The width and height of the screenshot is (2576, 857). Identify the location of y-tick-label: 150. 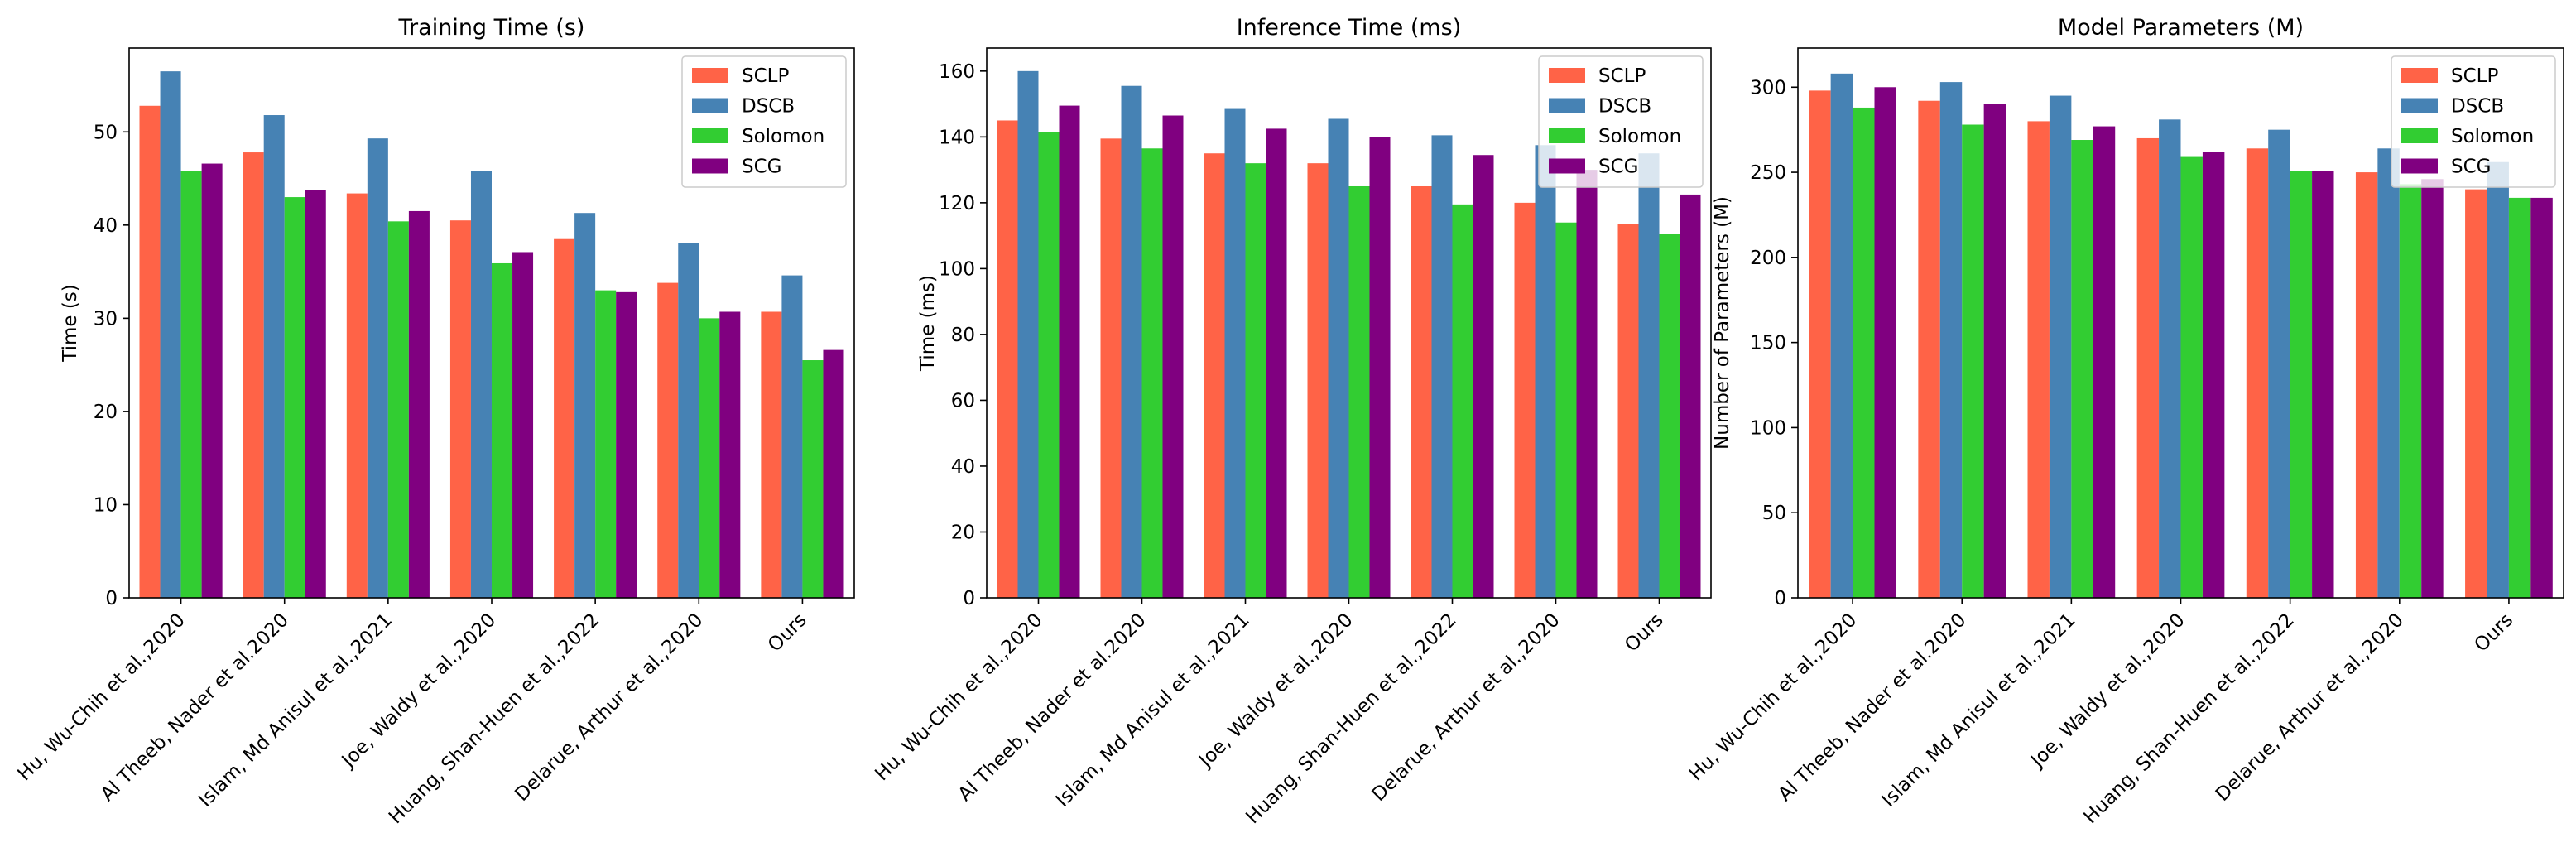
(1768, 343).